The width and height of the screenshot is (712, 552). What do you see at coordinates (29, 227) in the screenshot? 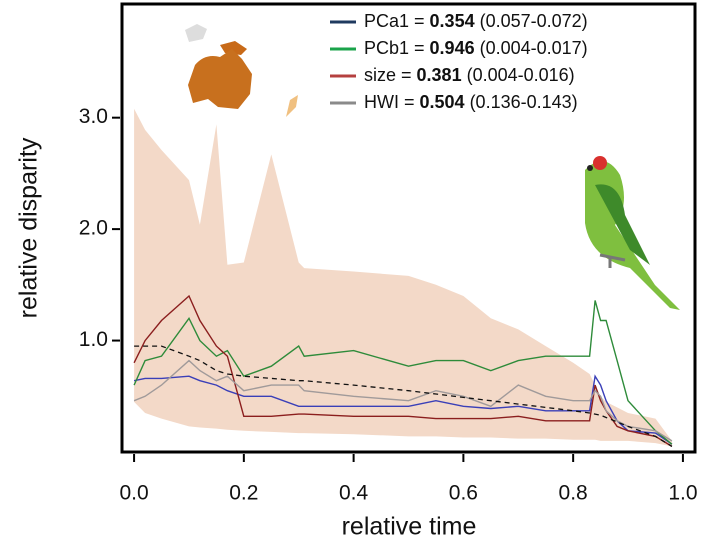
I see `y-axis-label: relative disparity` at bounding box center [29, 227].